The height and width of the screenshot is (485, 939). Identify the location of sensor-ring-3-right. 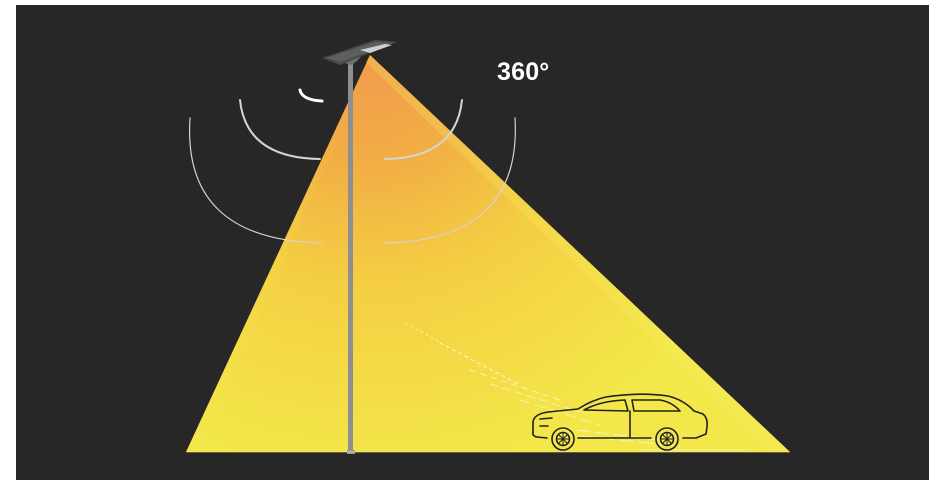
(450, 180).